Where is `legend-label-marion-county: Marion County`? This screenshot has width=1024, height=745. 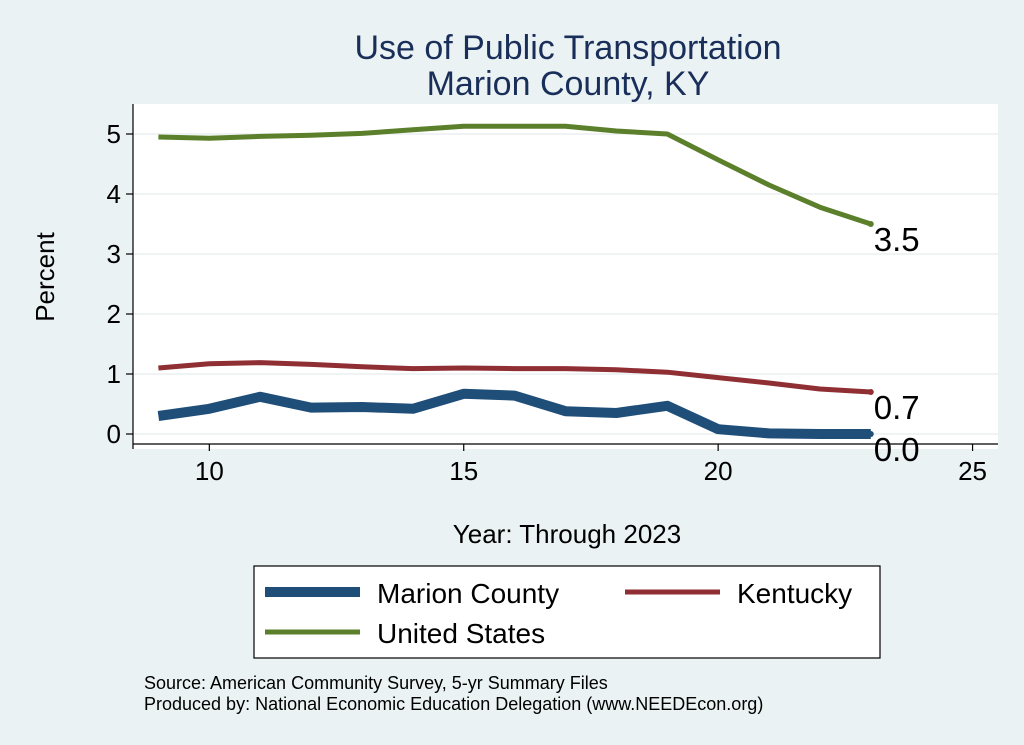
legend-label-marion-county: Marion County is located at coordinates (468, 593).